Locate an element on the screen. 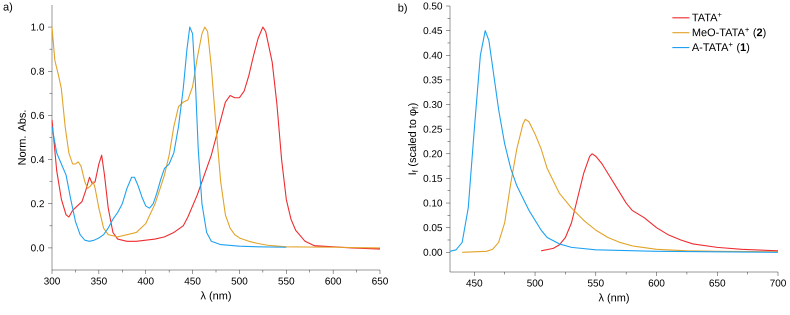 The height and width of the screenshot is (315, 790). y-tick-label: 0.6 is located at coordinates (37, 115).